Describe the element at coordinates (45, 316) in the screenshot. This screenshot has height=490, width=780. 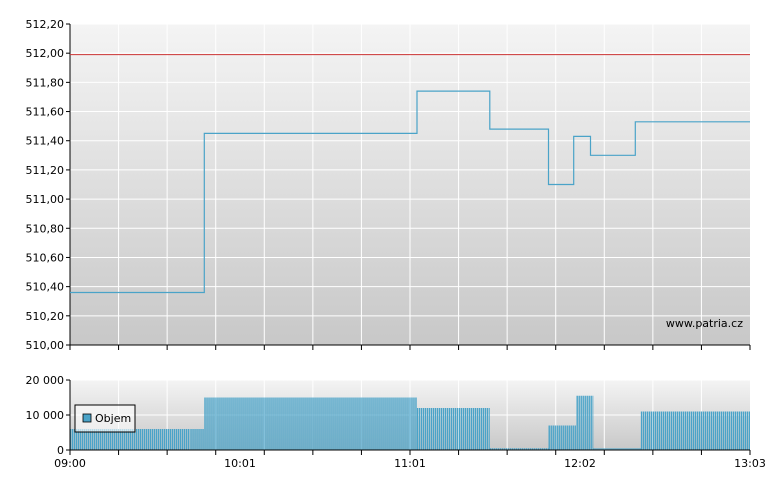
I see `price-y-tick-label: 510,20` at that location.